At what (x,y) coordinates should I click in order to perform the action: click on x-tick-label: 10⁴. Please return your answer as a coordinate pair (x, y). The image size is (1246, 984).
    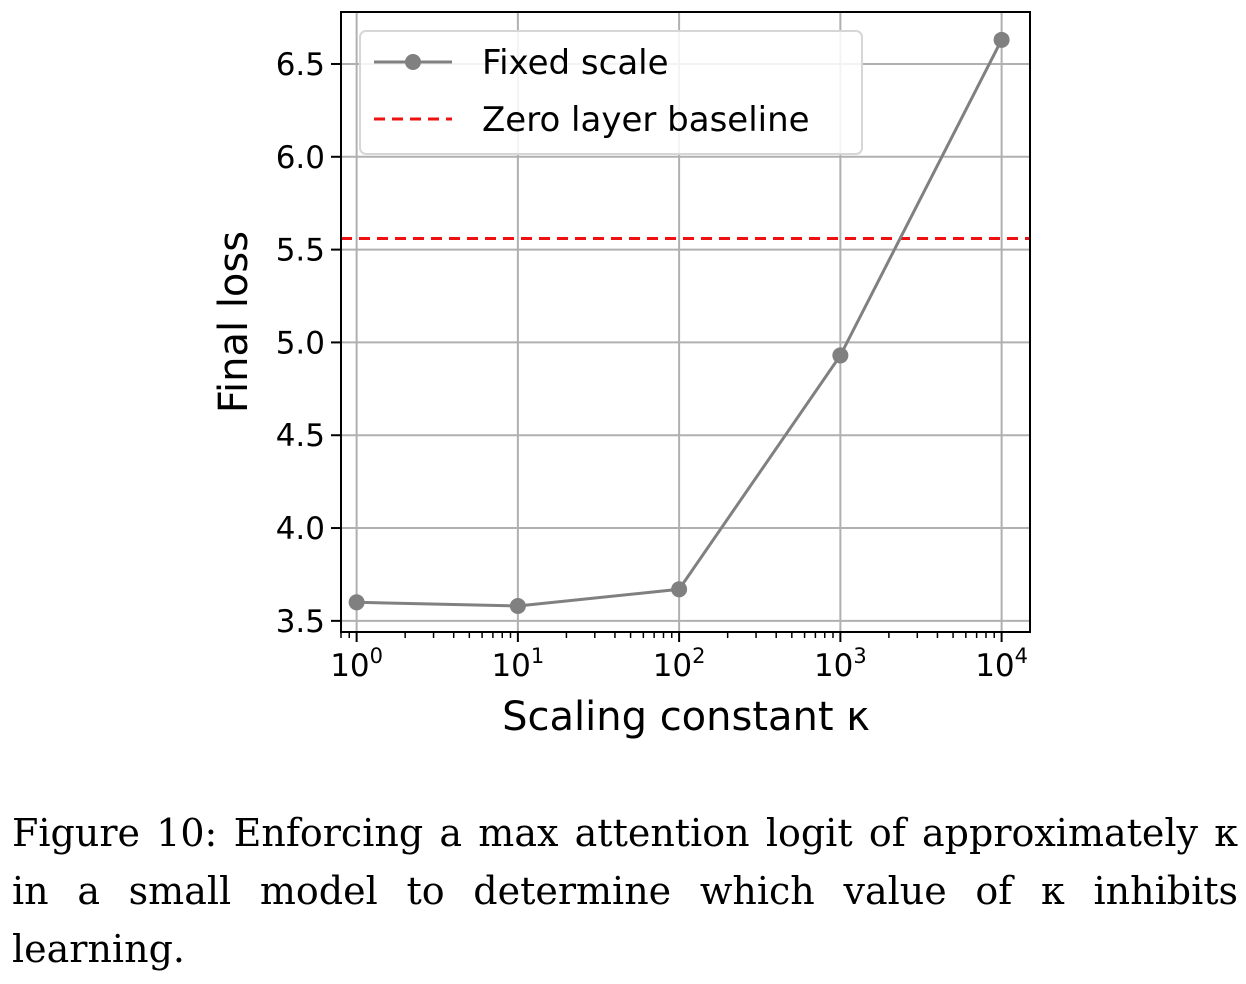
    Looking at the image, I should click on (1001, 664).